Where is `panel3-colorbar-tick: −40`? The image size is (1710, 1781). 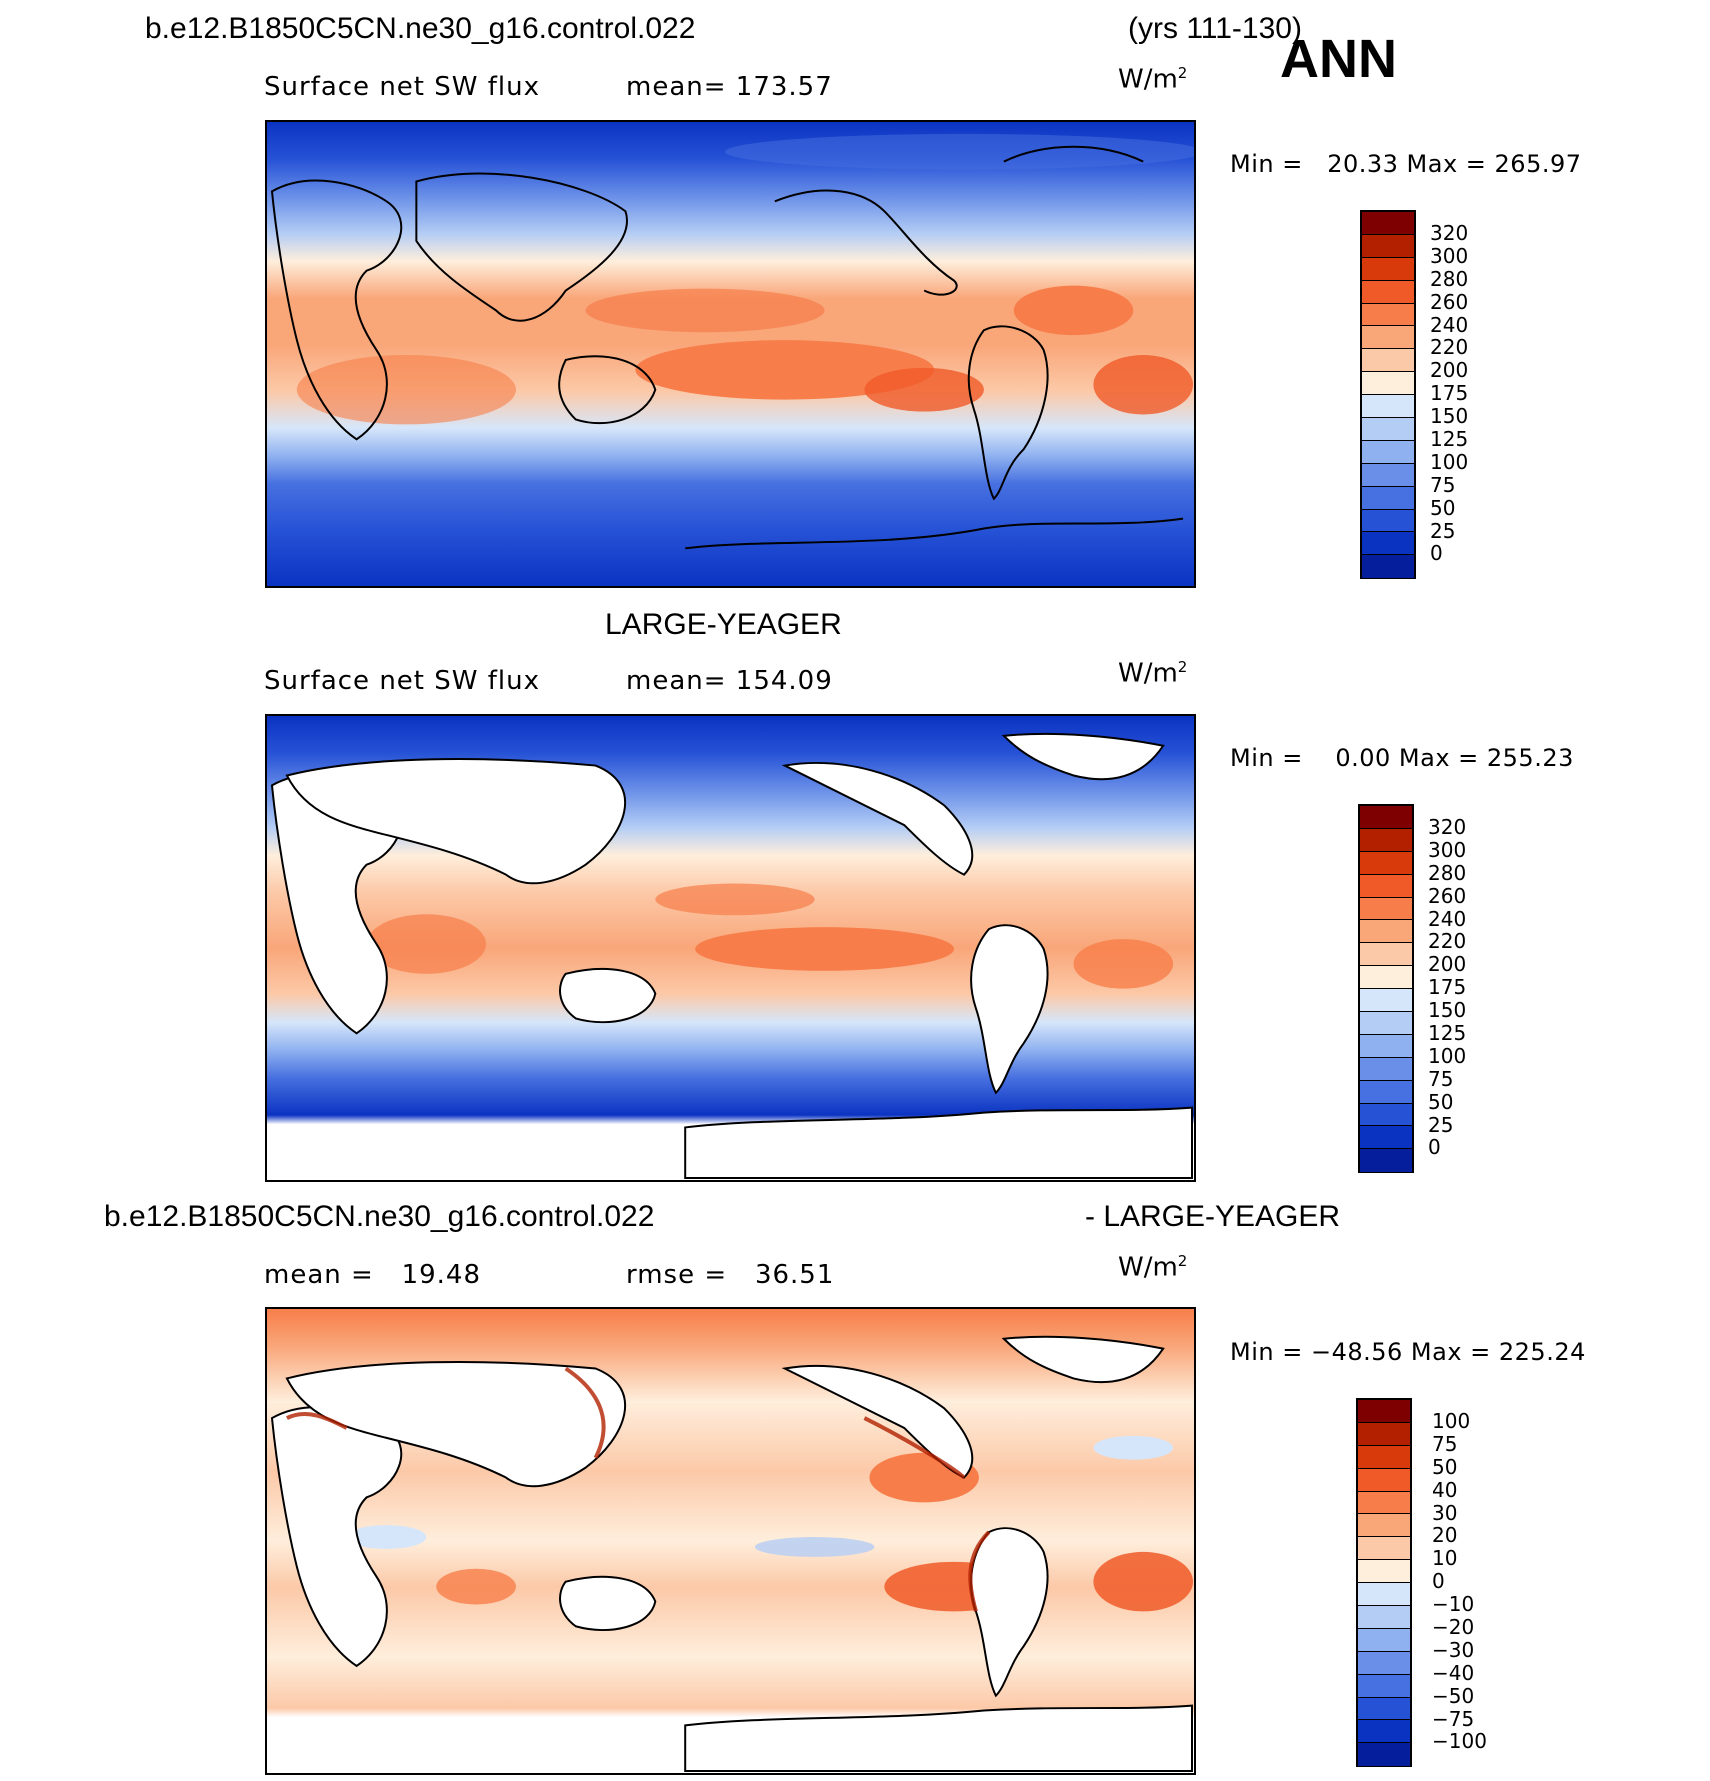
panel3-colorbar-tick: −40 is located at coordinates (1453, 1672).